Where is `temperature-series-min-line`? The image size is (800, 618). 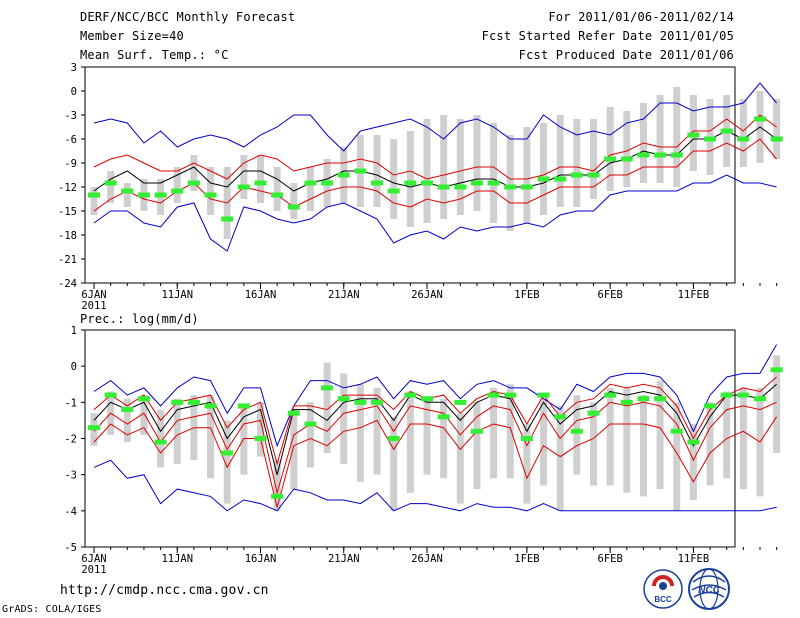
temperature-series-min-line is located at coordinates (435, 213).